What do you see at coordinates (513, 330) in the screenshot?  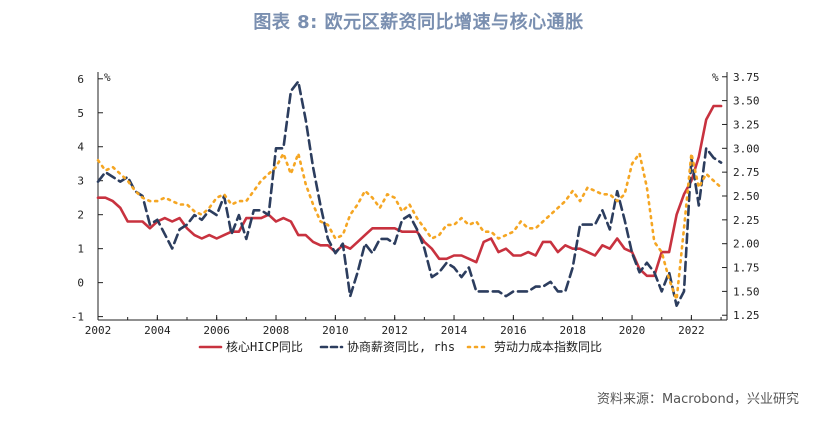 I see `x-tick-label: 2016` at bounding box center [513, 330].